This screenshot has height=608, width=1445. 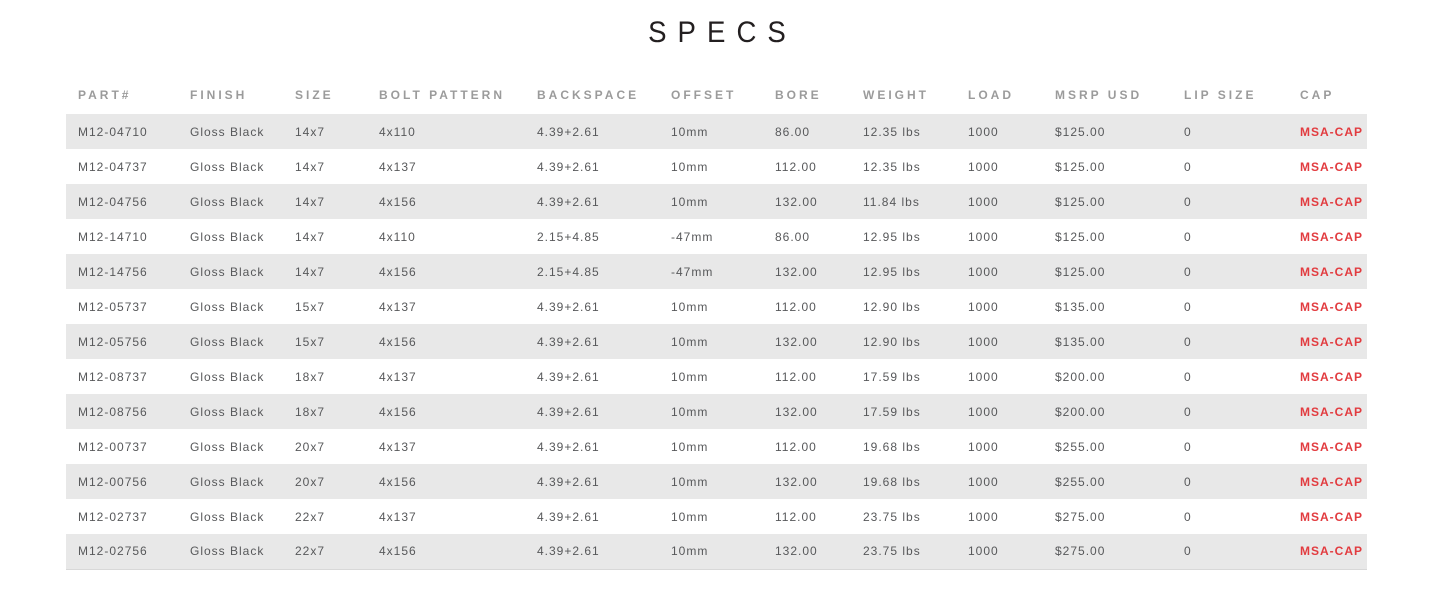 I want to click on cell-part: M12-08737, so click(x=113, y=376).